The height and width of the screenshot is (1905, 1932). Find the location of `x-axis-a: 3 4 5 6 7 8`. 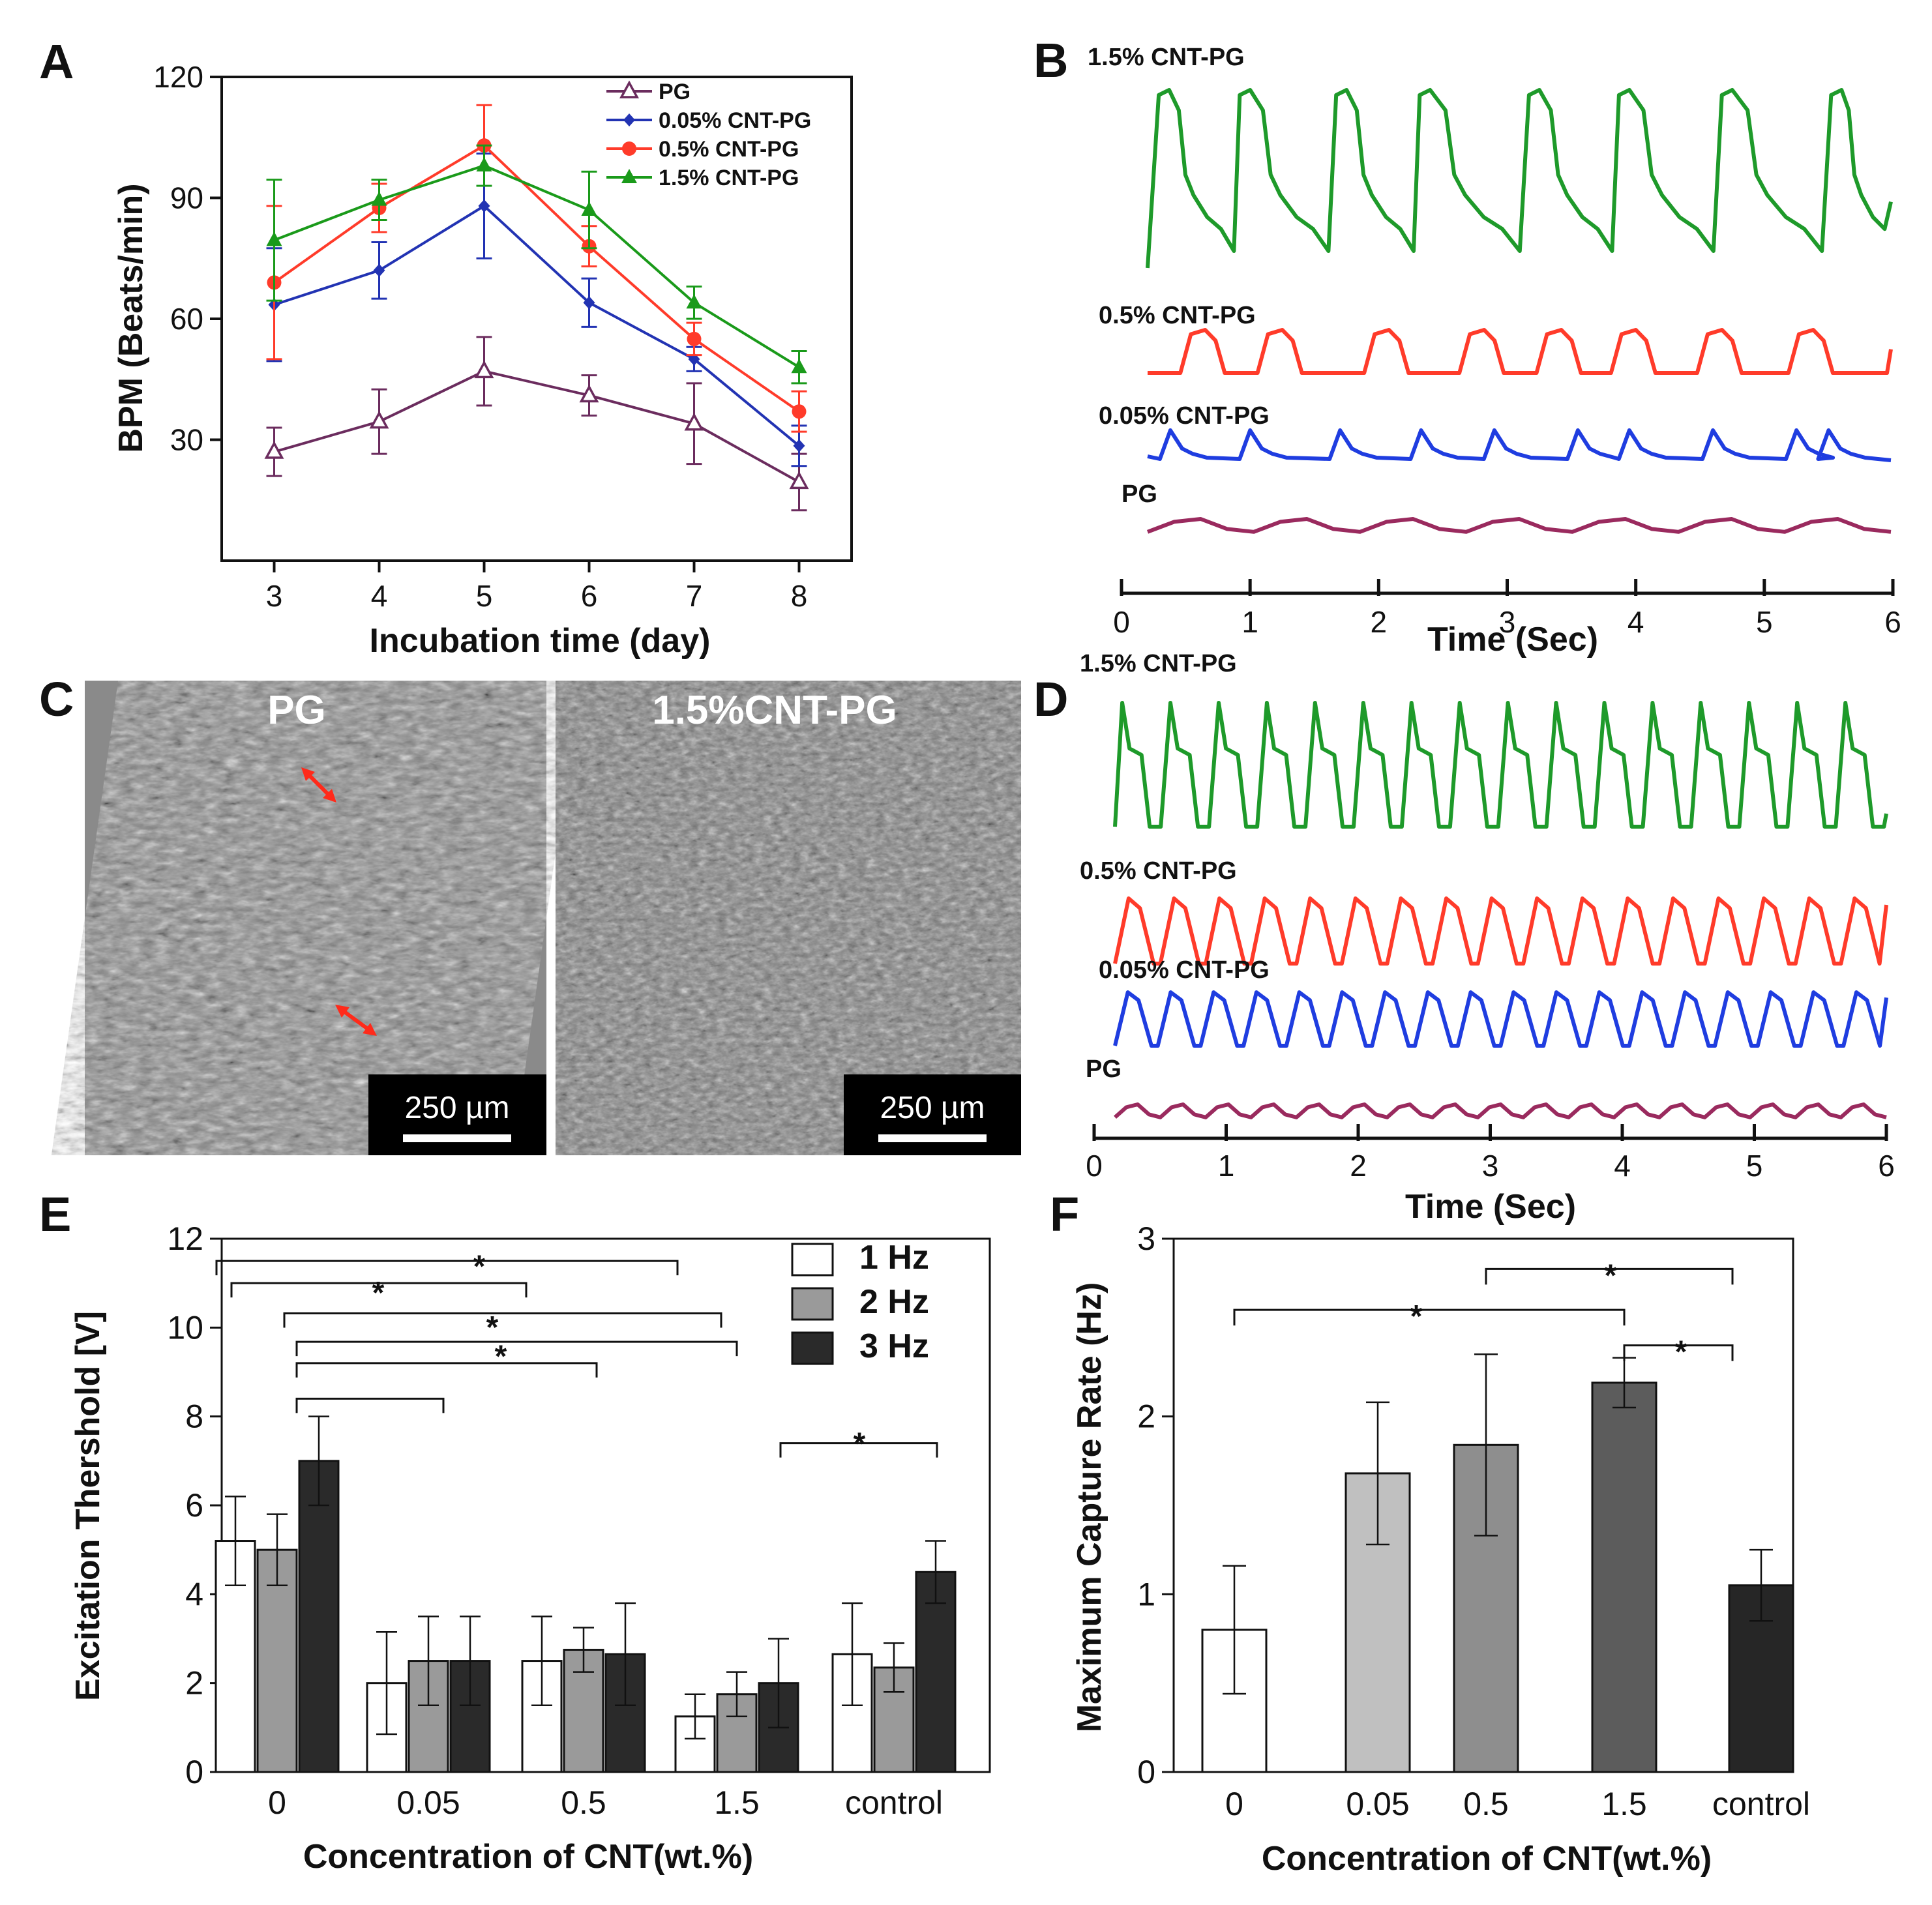

x-axis-a: 3 4 5 6 7 8 is located at coordinates (537, 587).